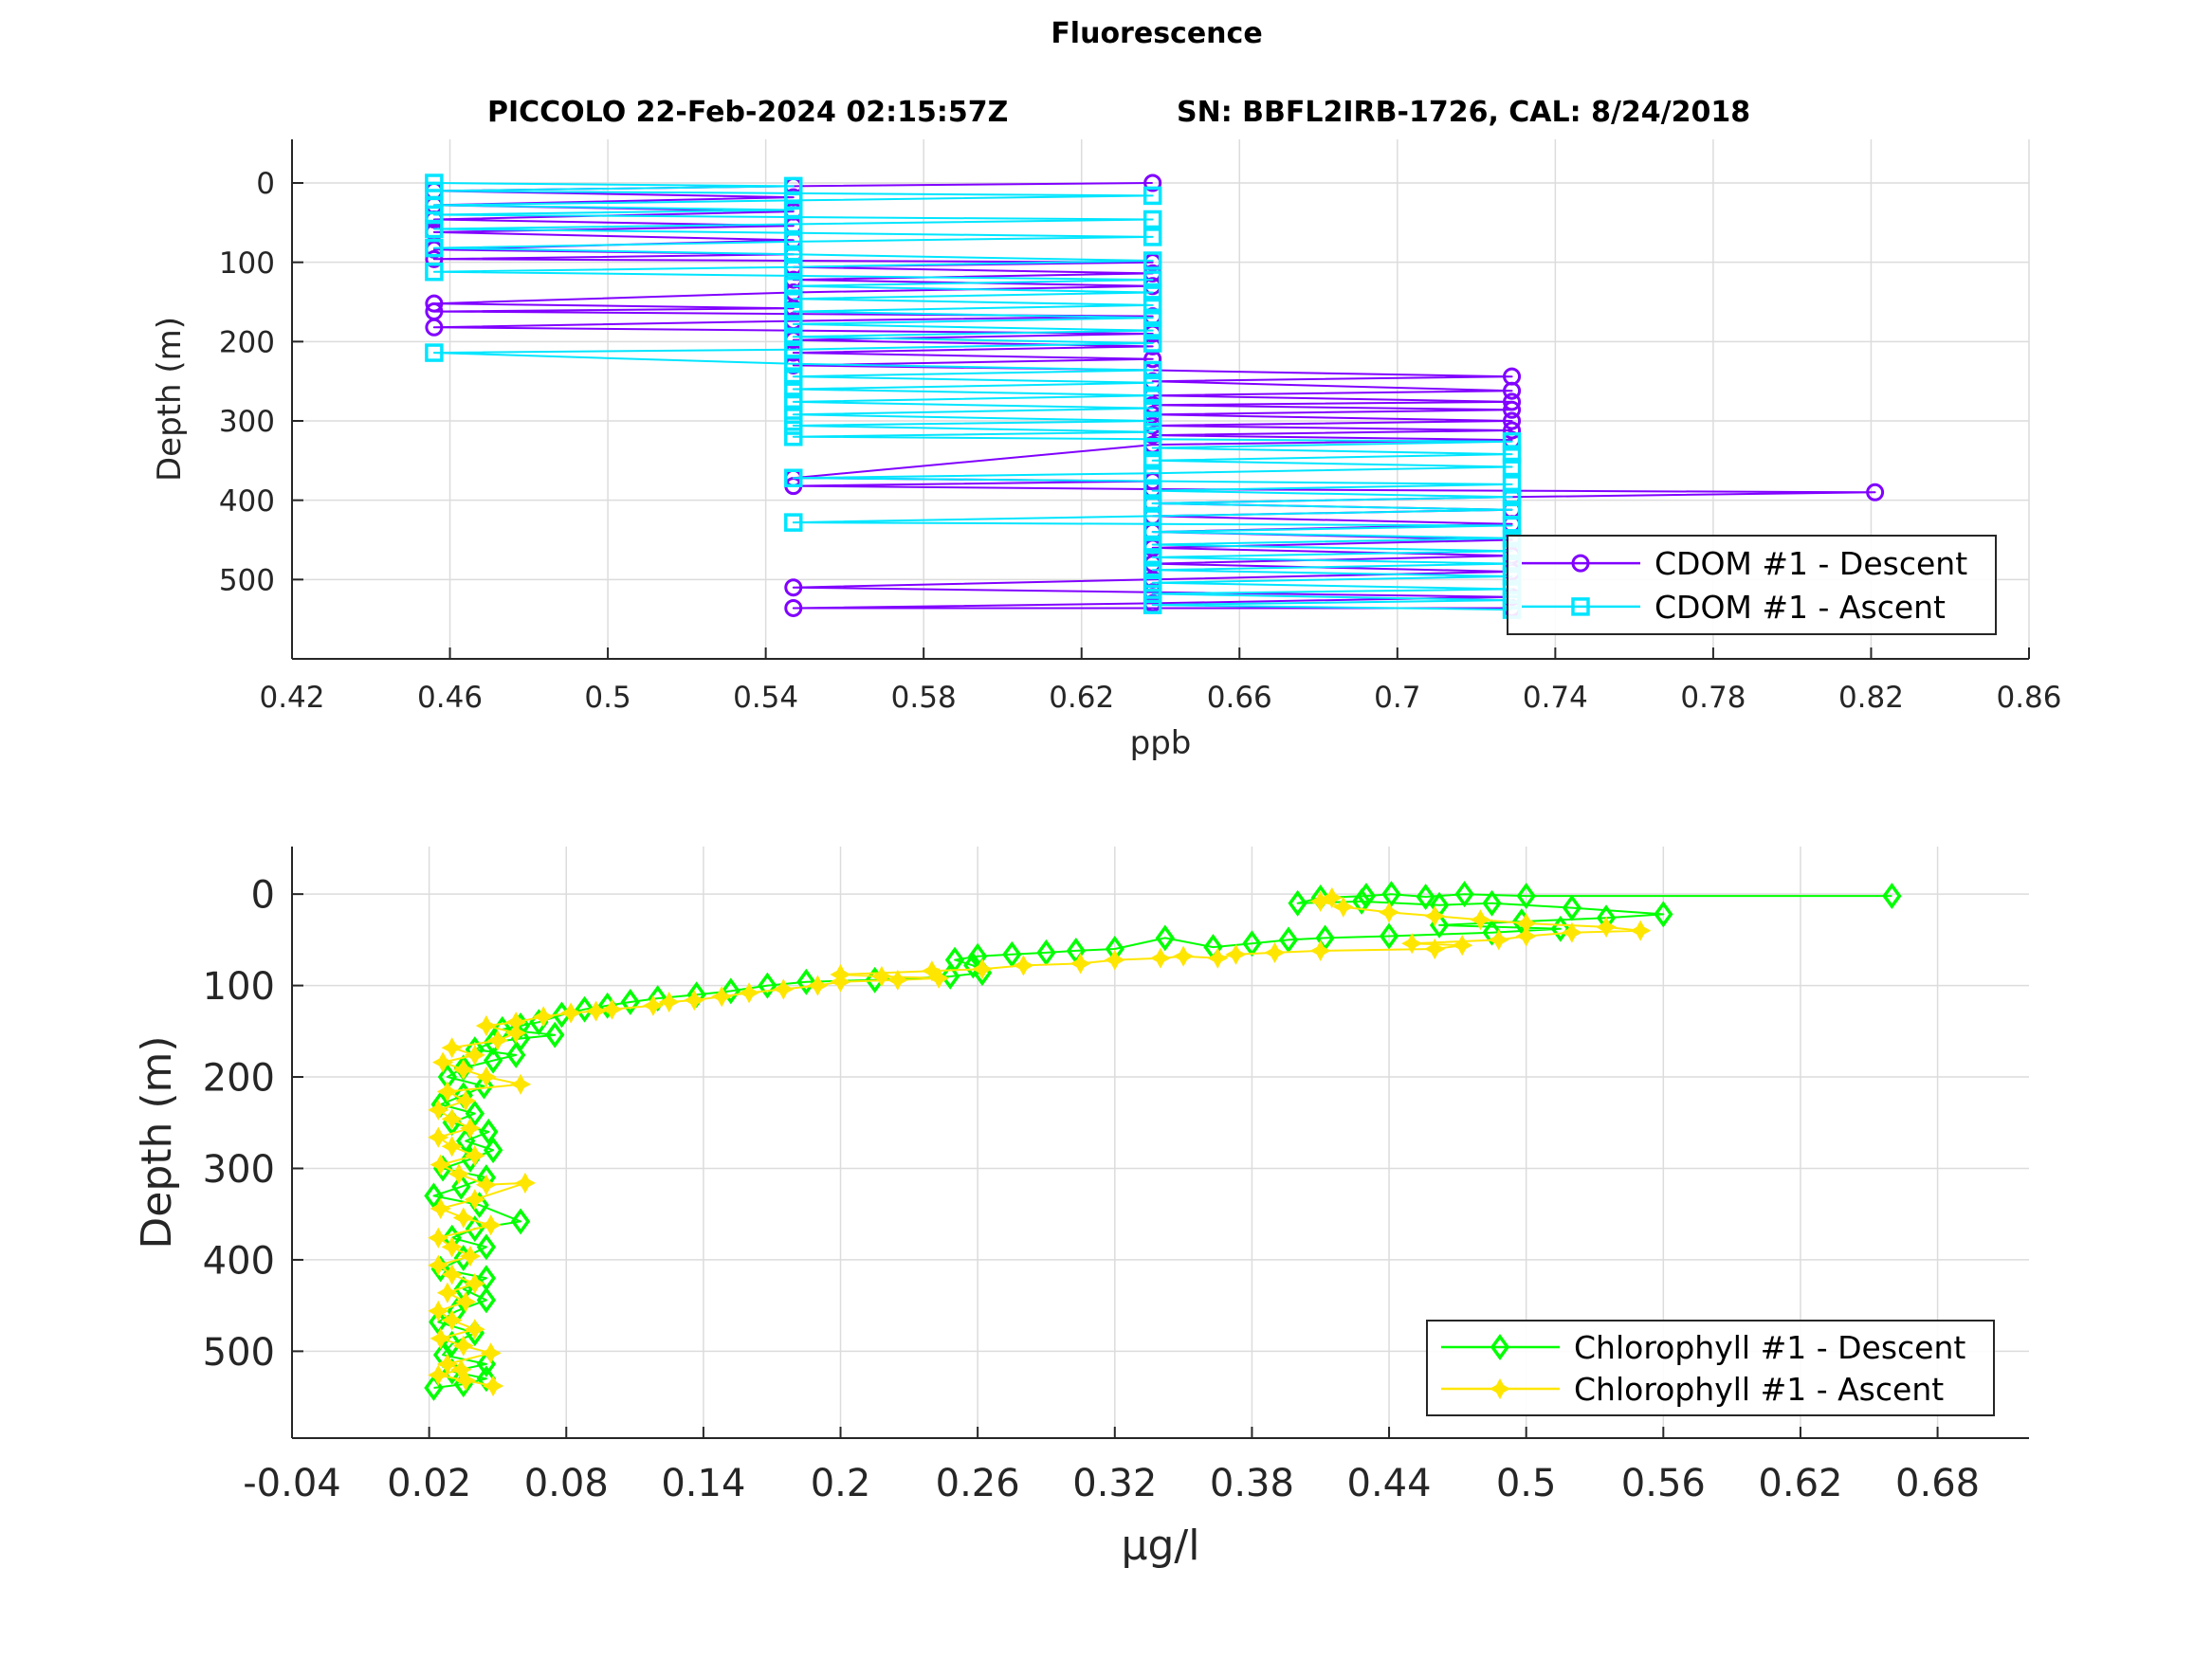  What do you see at coordinates (239, 1353) in the screenshot?
I see `y-tick-label: 500` at bounding box center [239, 1353].